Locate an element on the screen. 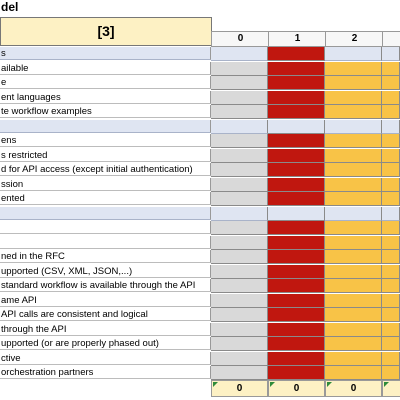 Image resolution: width=400 pixels, height=400 pixels. total-level-2: 0 is located at coordinates (353, 388).